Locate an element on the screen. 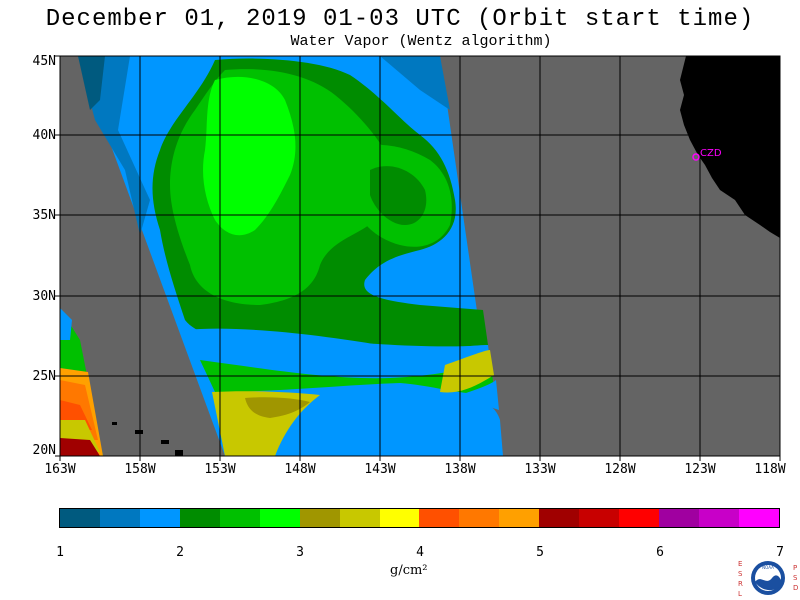  lon-label-163w: 163W is located at coordinates (60, 469).